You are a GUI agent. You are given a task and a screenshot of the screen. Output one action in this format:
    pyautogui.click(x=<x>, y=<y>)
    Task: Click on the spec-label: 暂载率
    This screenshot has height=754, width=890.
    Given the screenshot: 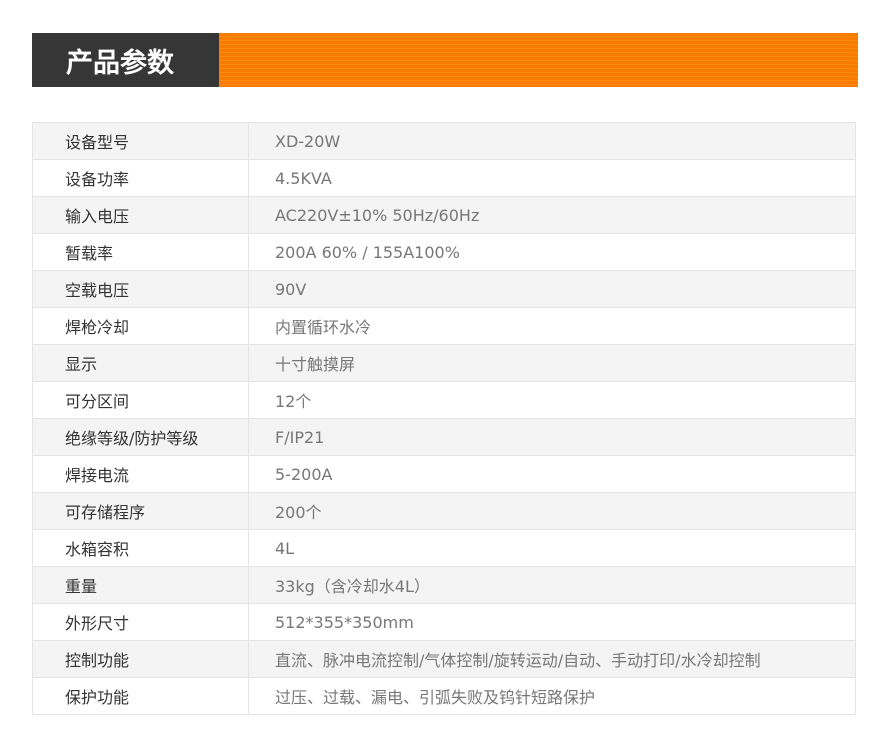 What is the action you would take?
    pyautogui.click(x=140, y=252)
    